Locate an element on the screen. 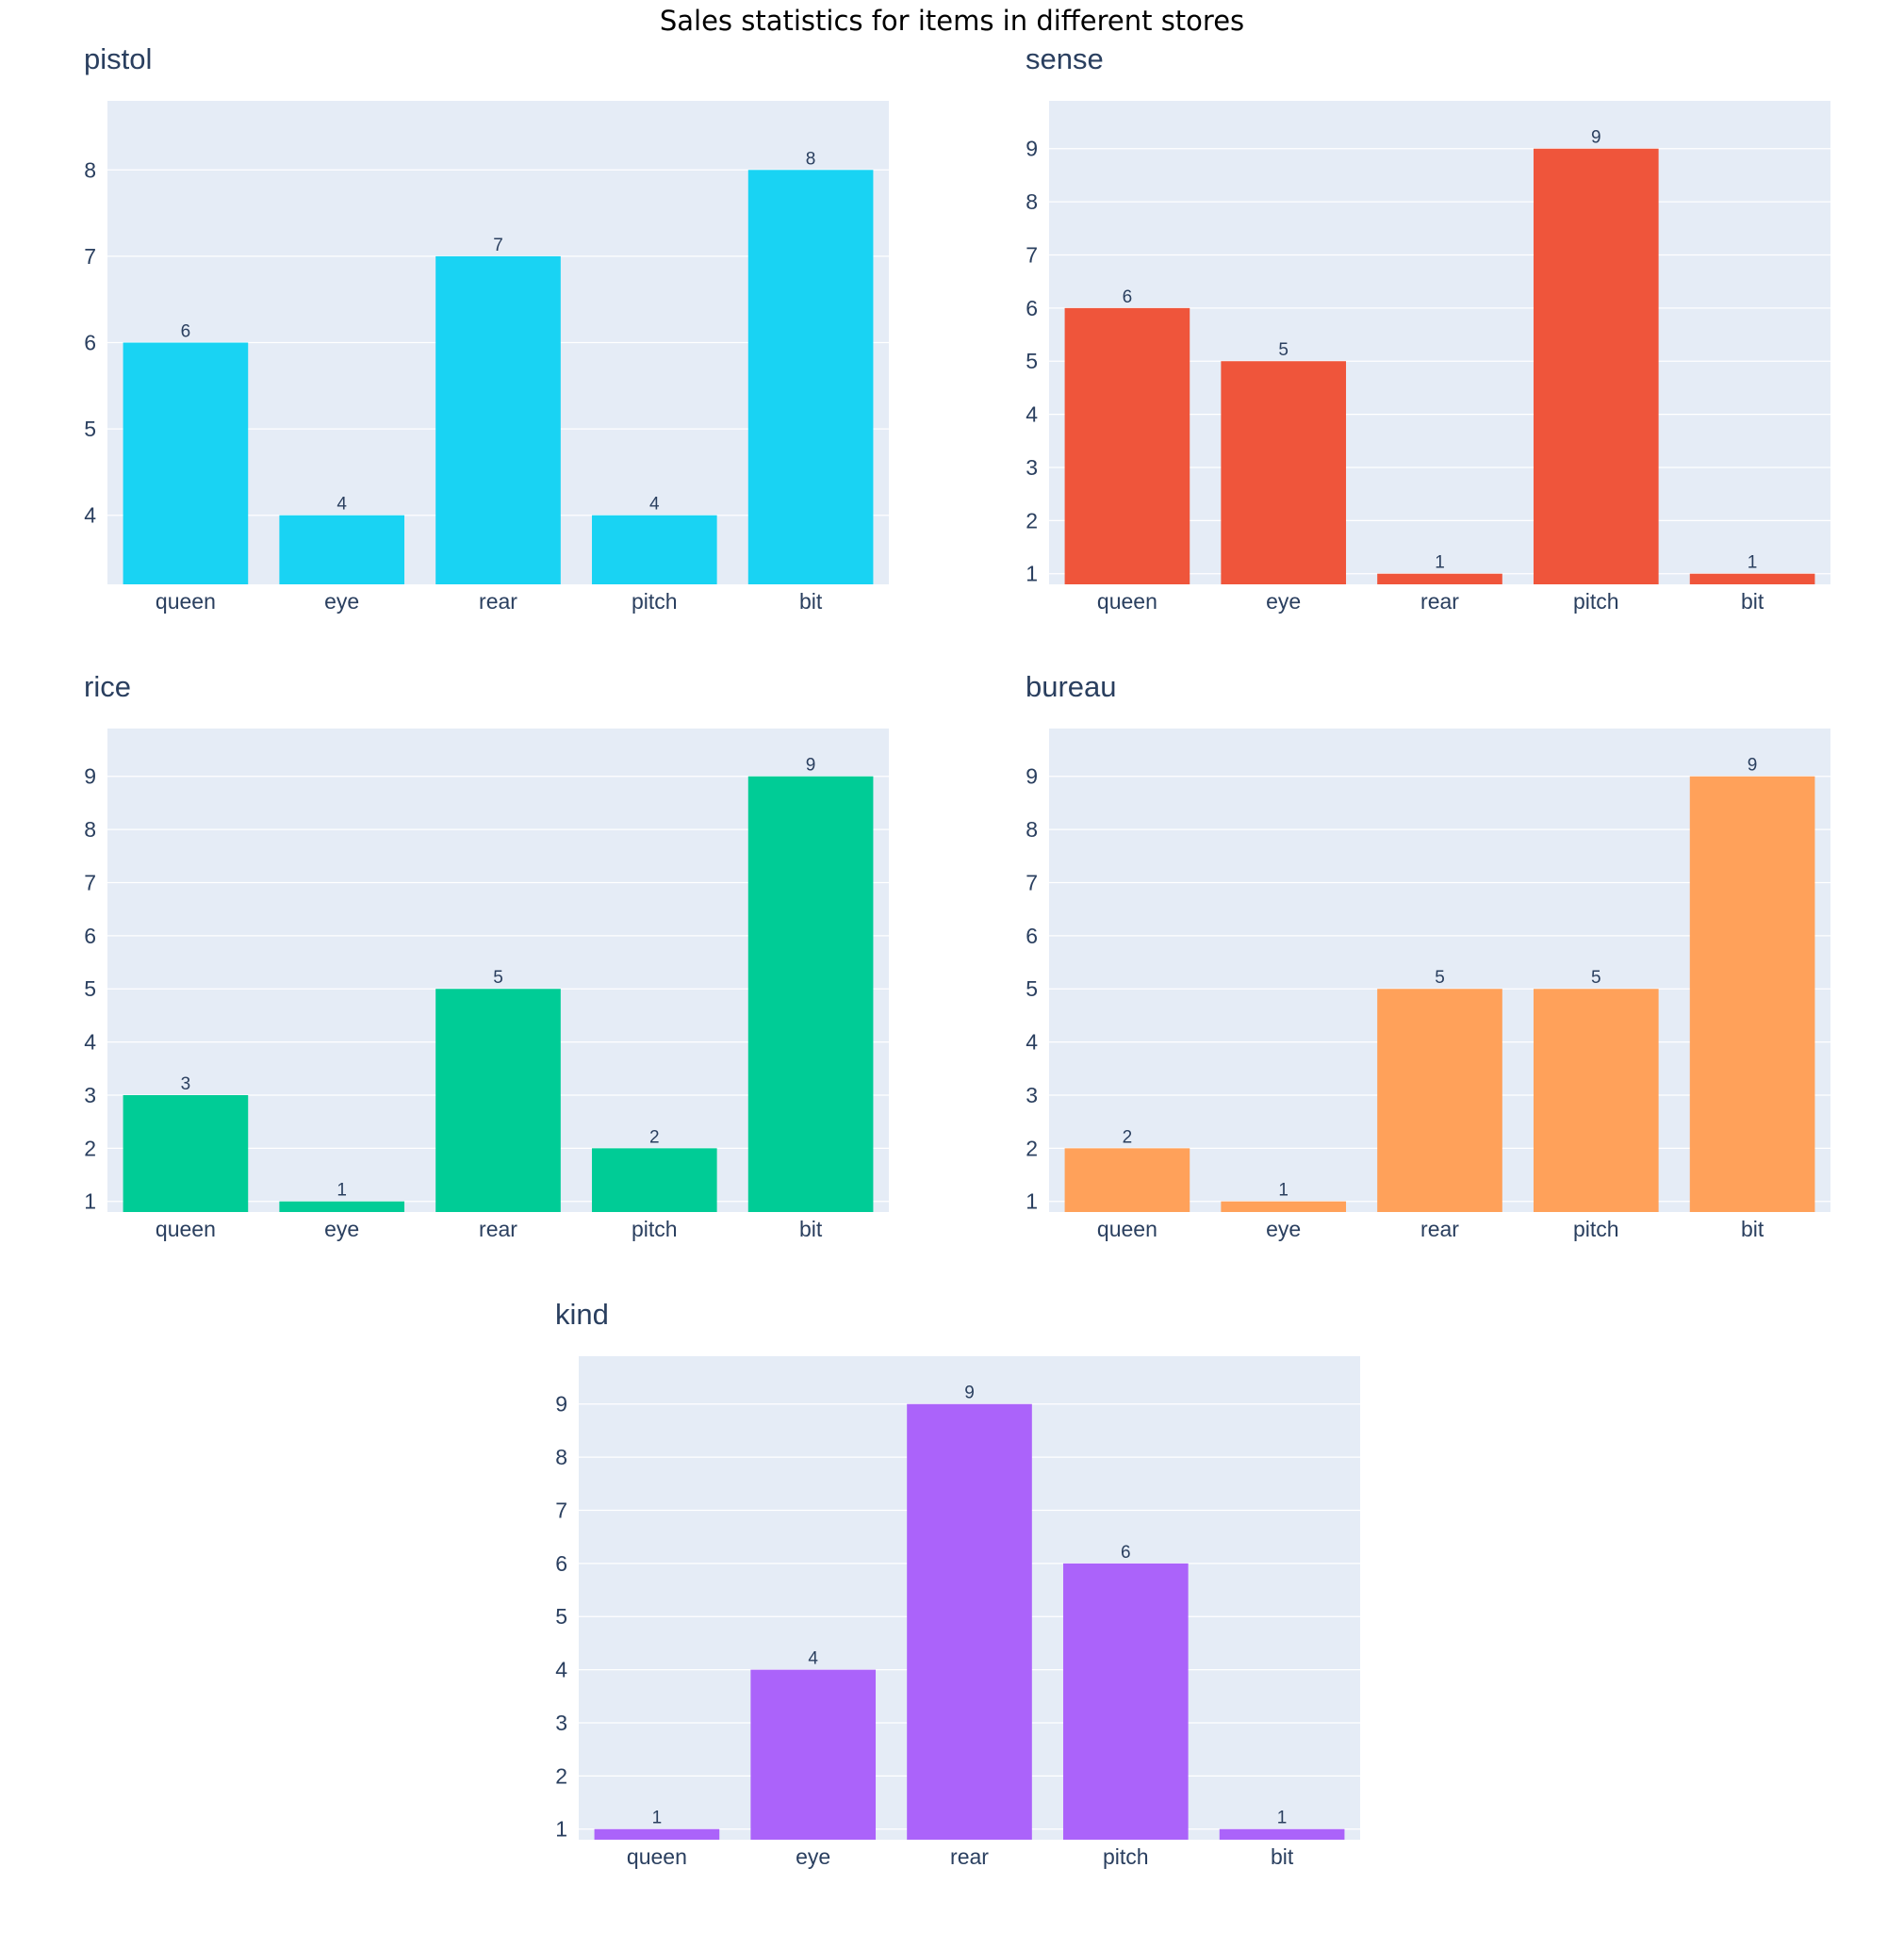  y-tick-label-pistol-5: 5 is located at coordinates (90, 429).